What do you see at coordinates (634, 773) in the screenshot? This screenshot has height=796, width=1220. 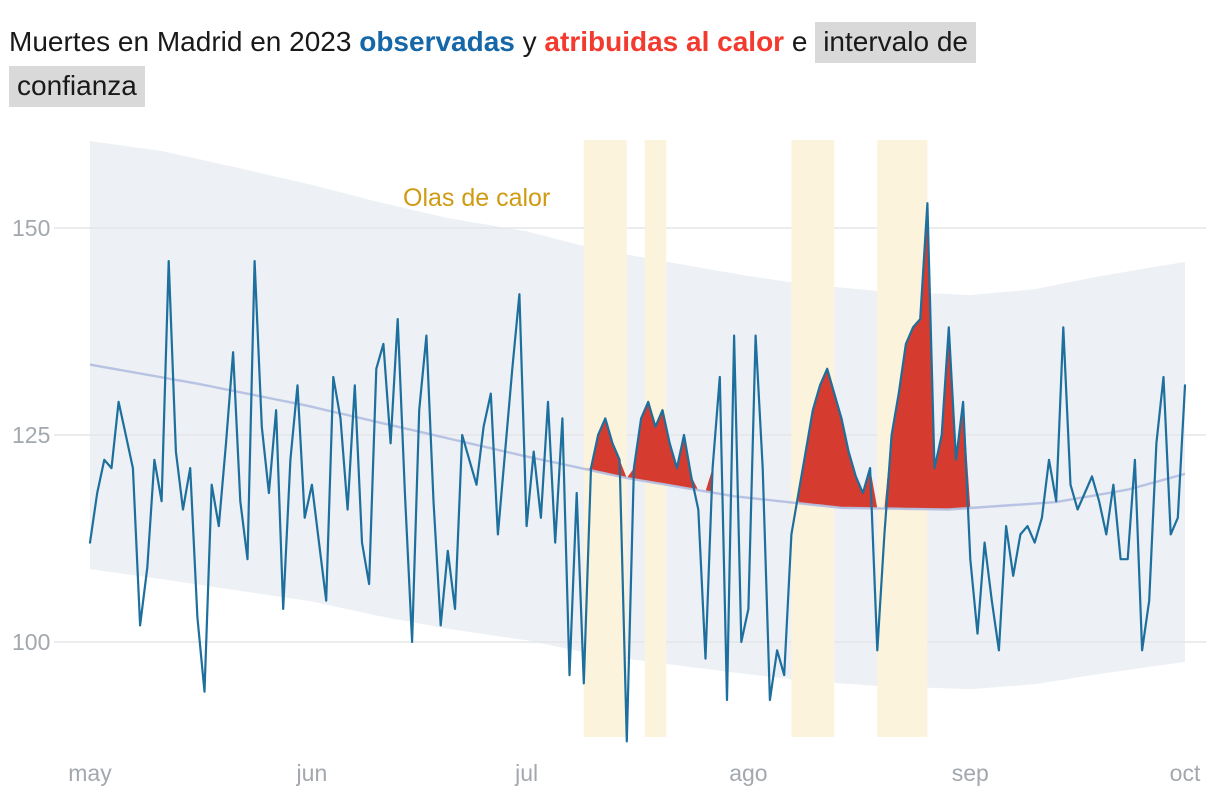 I see `x-axis-labels: may jun jul ago sep oct` at bounding box center [634, 773].